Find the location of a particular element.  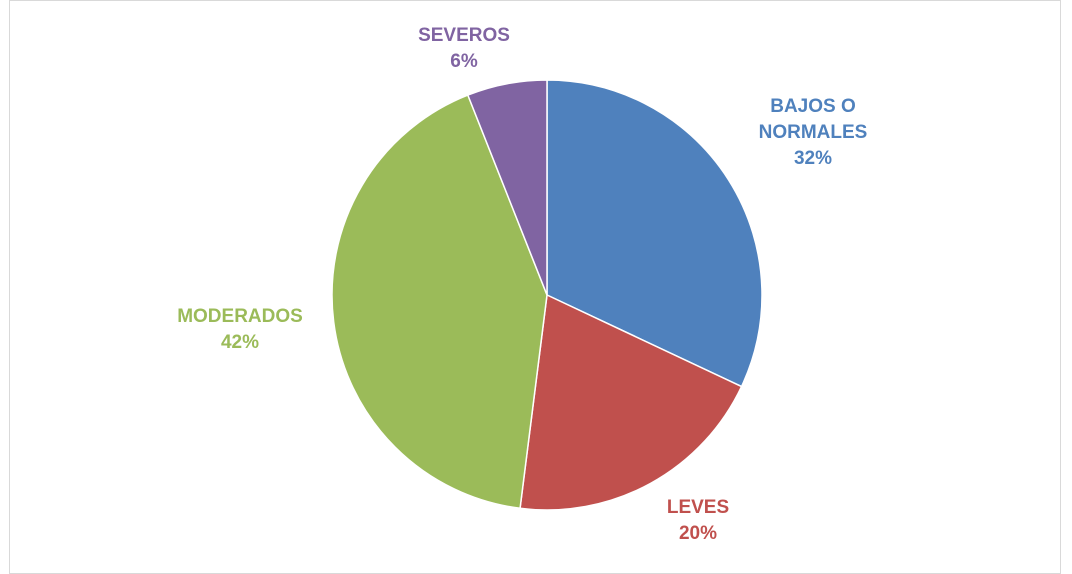

slice-percent-2: 42% is located at coordinates (240, 342).